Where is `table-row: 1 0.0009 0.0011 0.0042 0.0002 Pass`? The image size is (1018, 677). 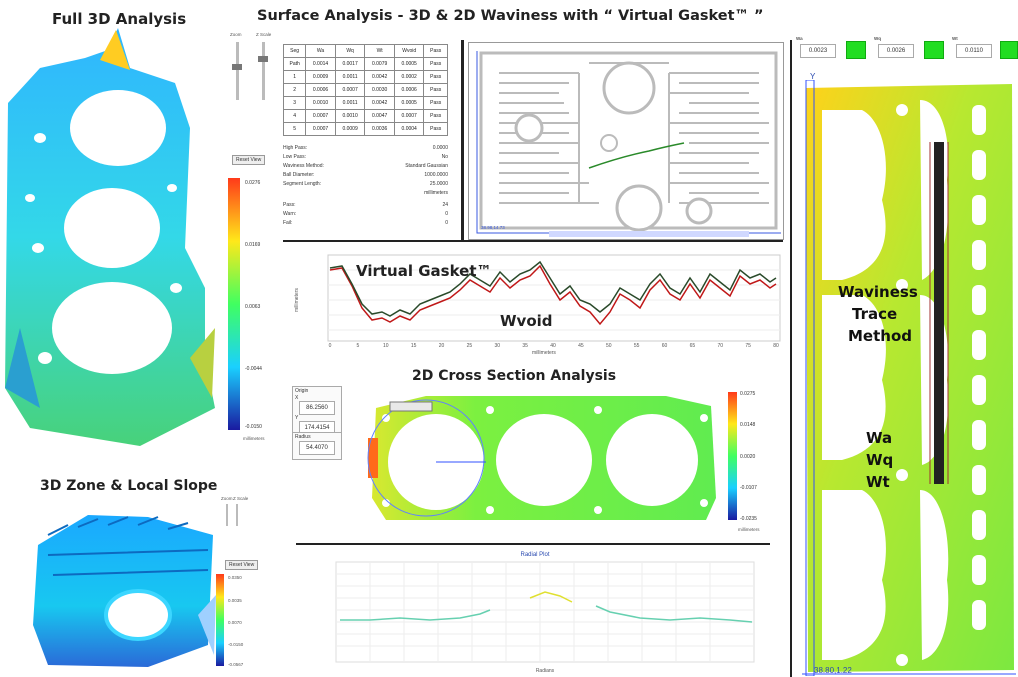 table-row: 1 0.0009 0.0011 0.0042 0.0002 Pass is located at coordinates (365, 77).